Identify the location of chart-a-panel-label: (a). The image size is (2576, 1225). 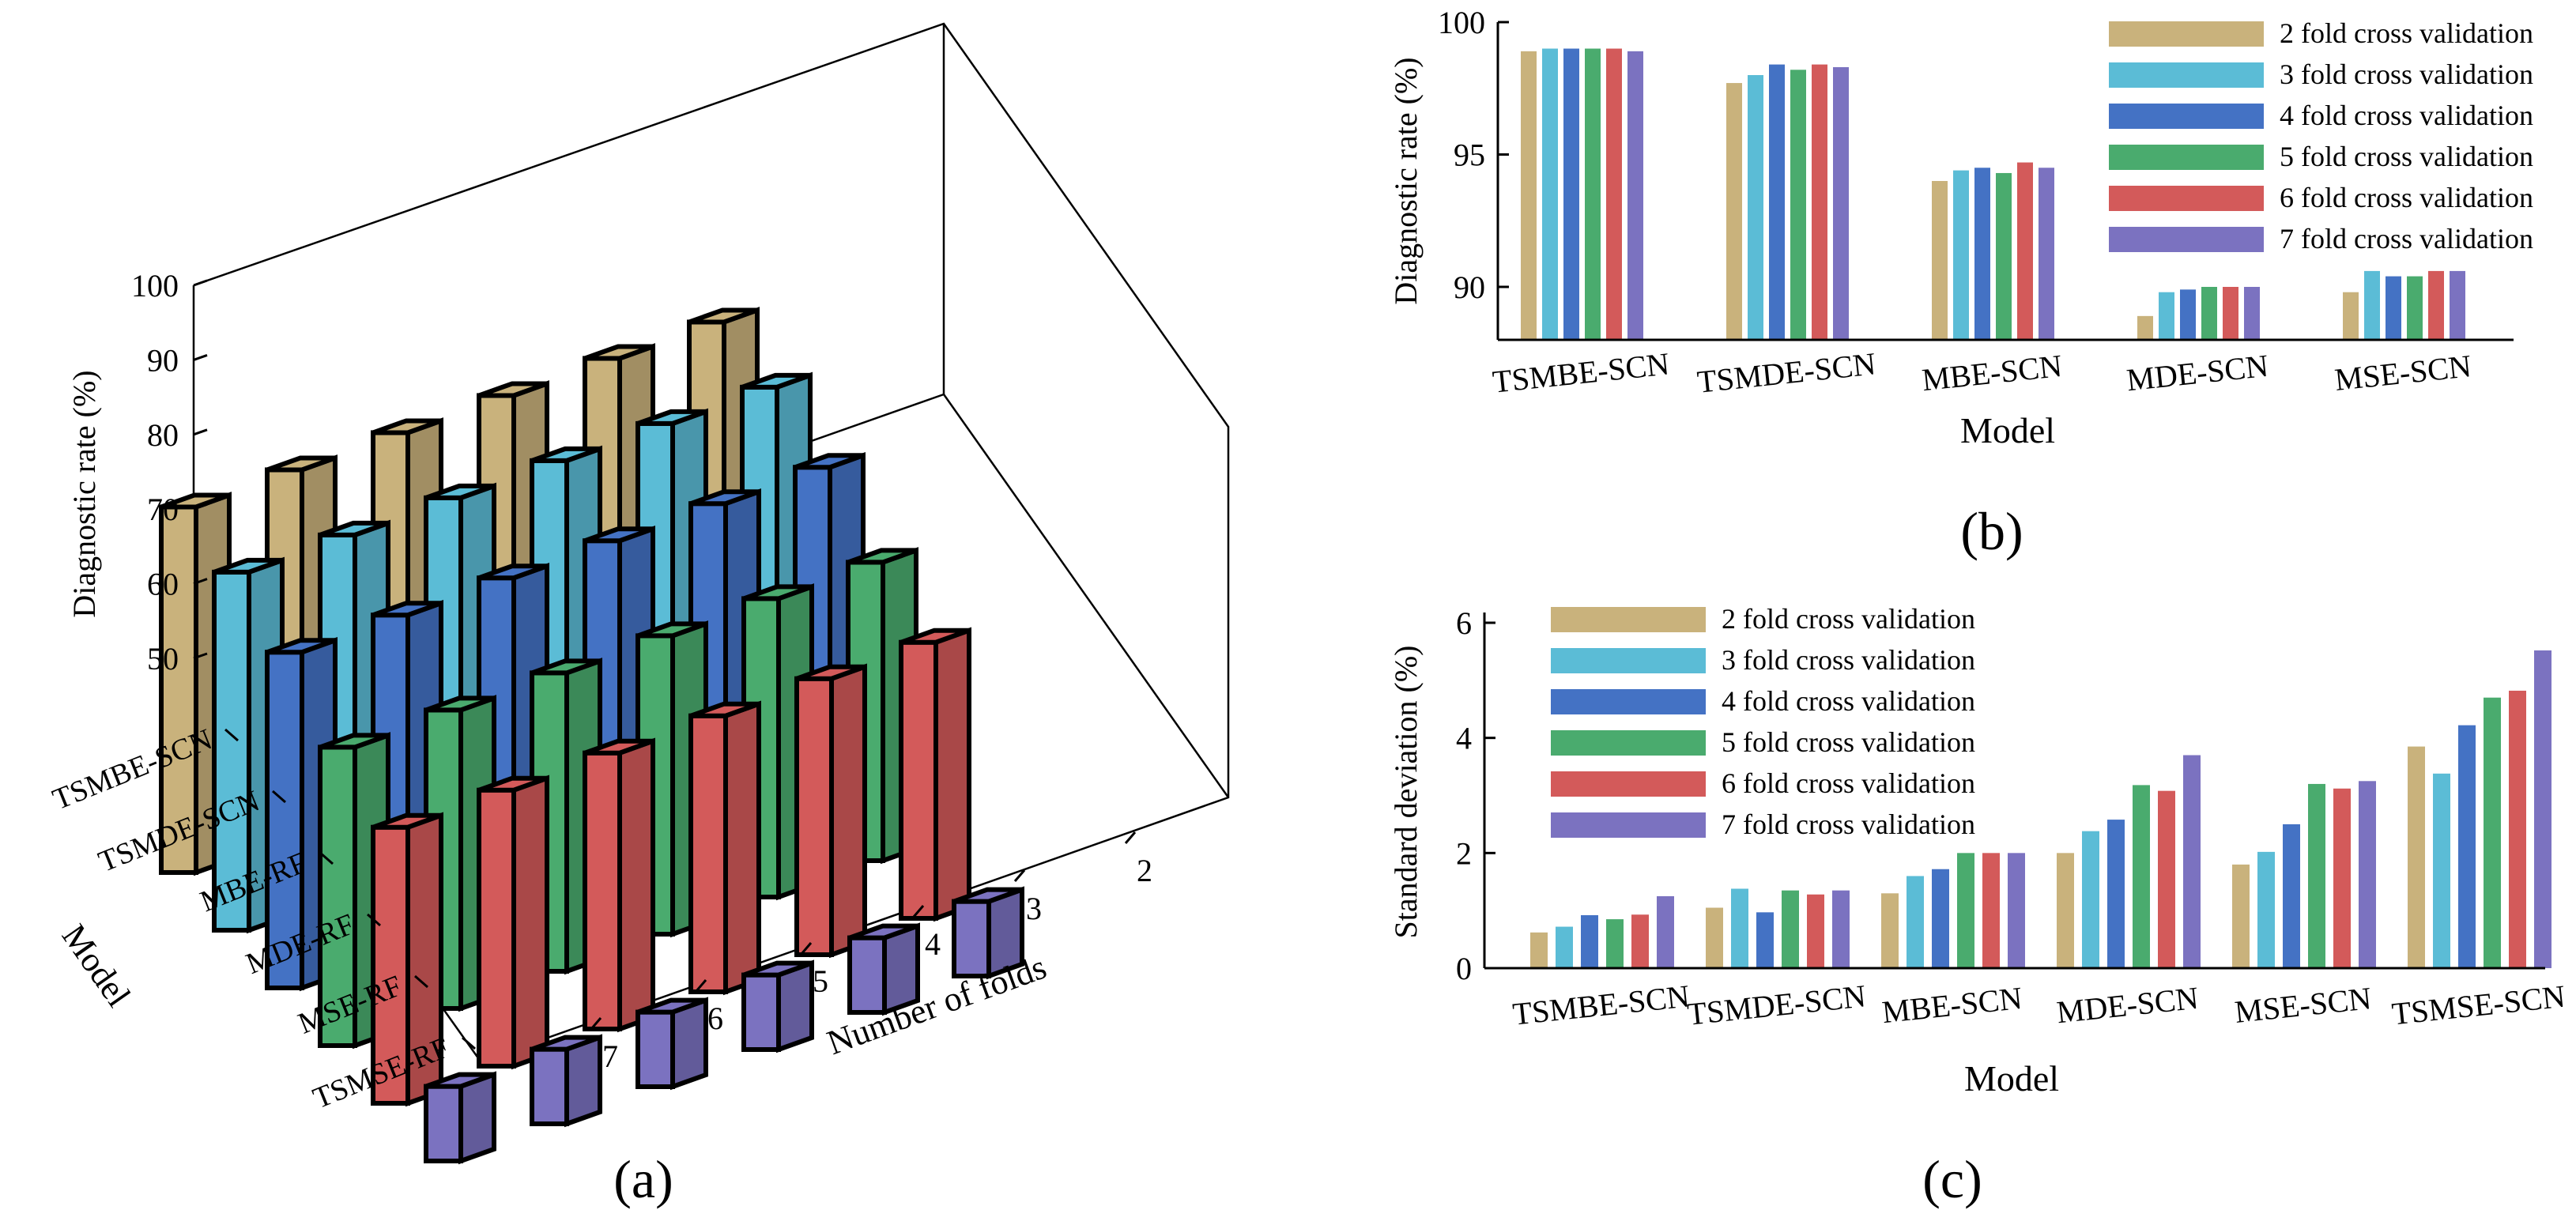
(643, 1179).